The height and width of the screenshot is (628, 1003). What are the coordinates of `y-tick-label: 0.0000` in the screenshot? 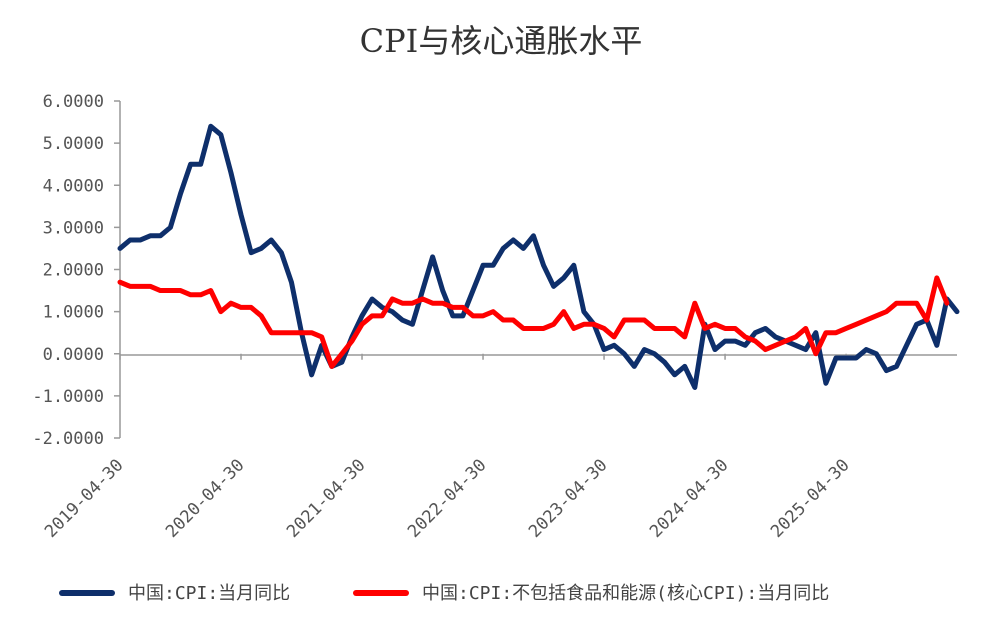 It's located at (73, 355).